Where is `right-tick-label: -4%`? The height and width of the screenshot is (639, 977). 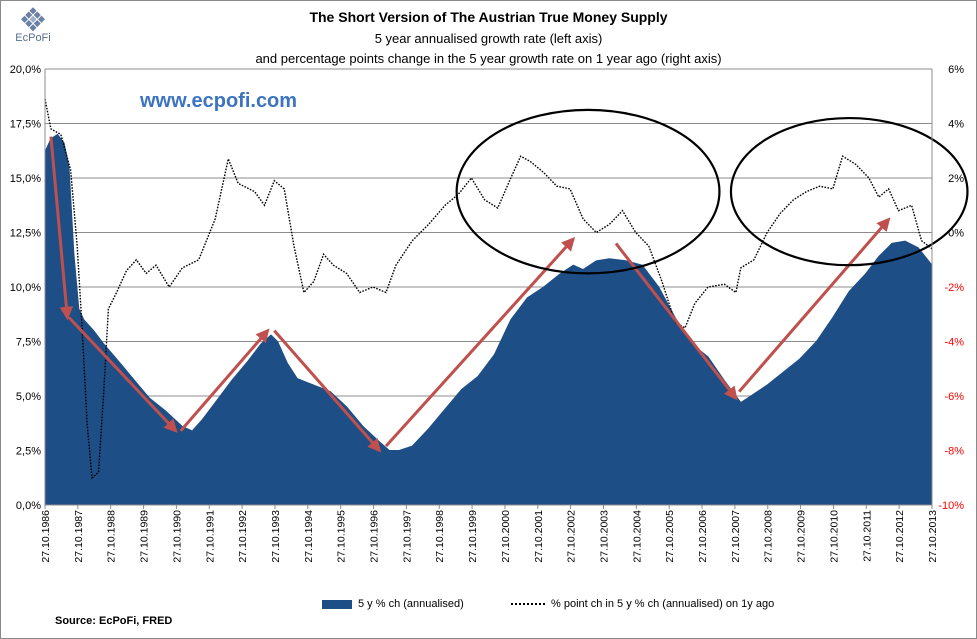 right-tick-label: -4% is located at coordinates (954, 343).